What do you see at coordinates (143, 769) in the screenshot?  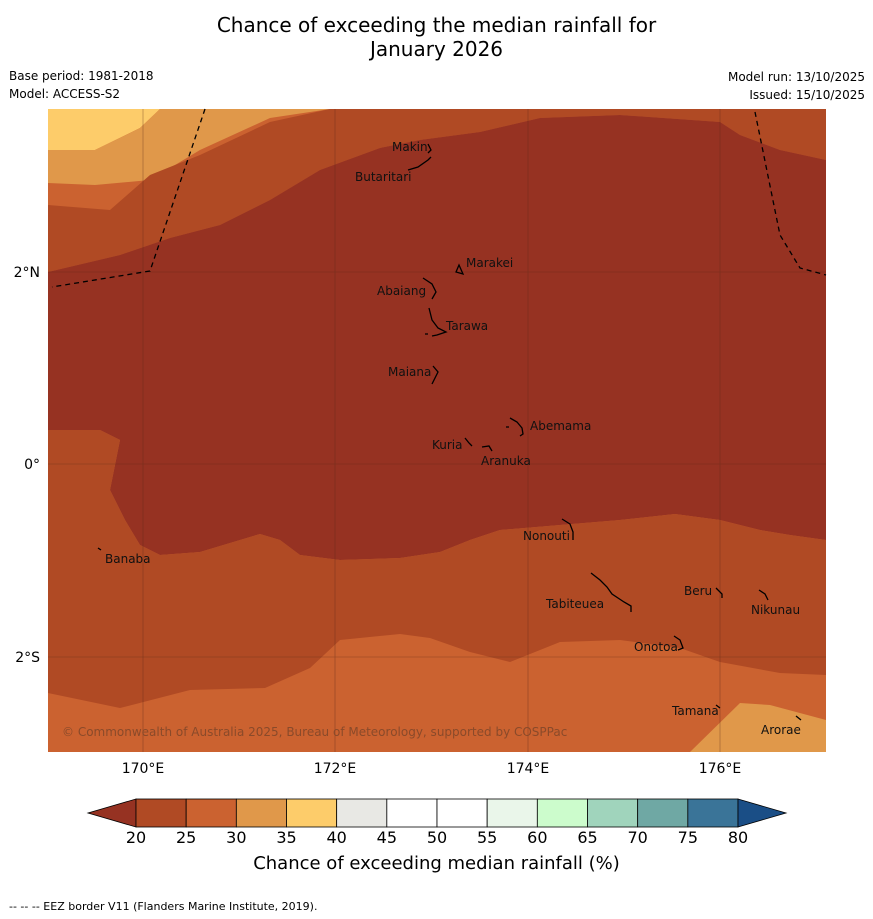 I see `tick-170e: 170°E` at bounding box center [143, 769].